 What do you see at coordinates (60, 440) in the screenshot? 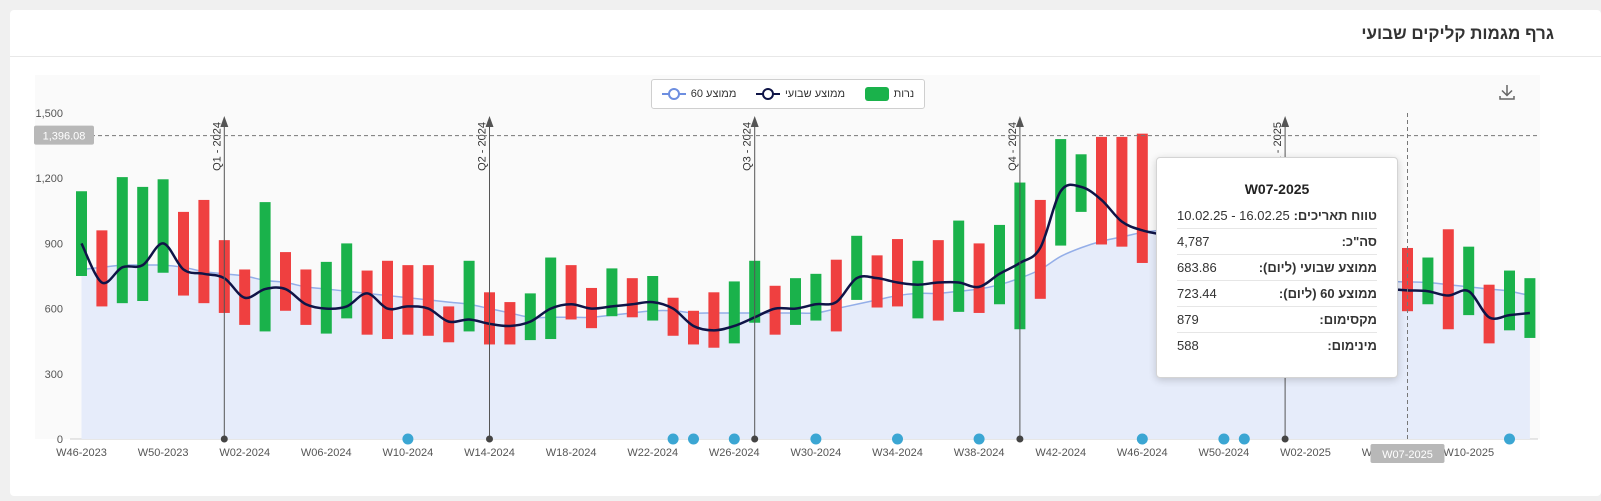
I see `y-tick-label: 0` at bounding box center [60, 440].